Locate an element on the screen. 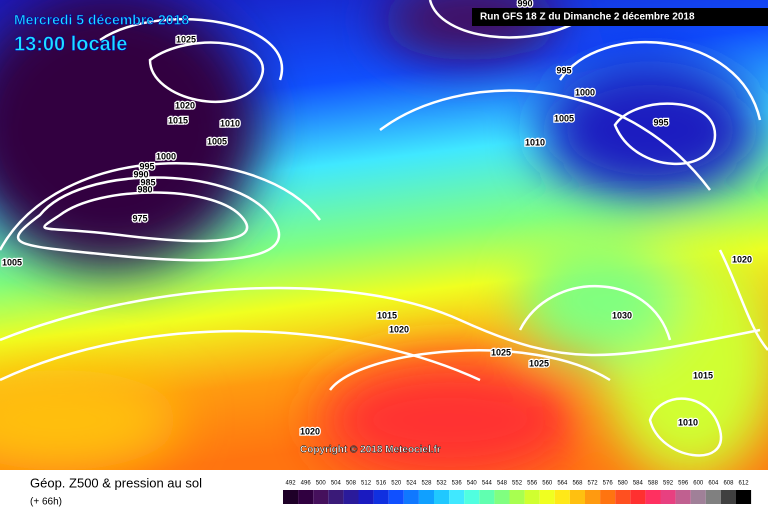 The width and height of the screenshot is (768, 517). scale-label: 568 is located at coordinates (577, 484).